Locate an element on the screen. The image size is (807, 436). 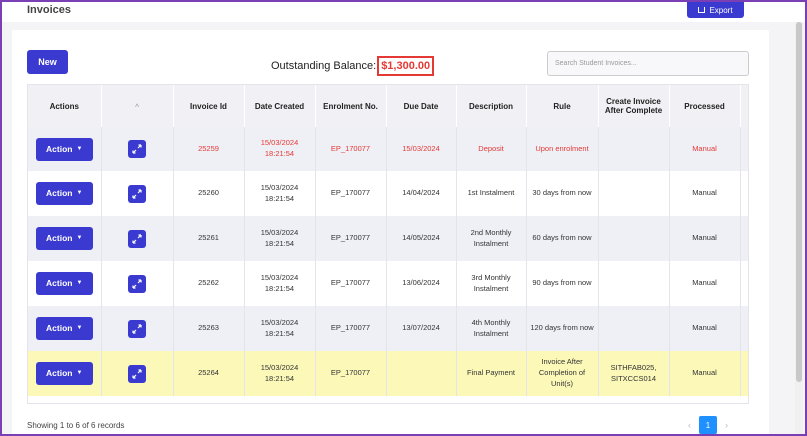
col-invoice-id: Invoice Id is located at coordinates (209, 106).